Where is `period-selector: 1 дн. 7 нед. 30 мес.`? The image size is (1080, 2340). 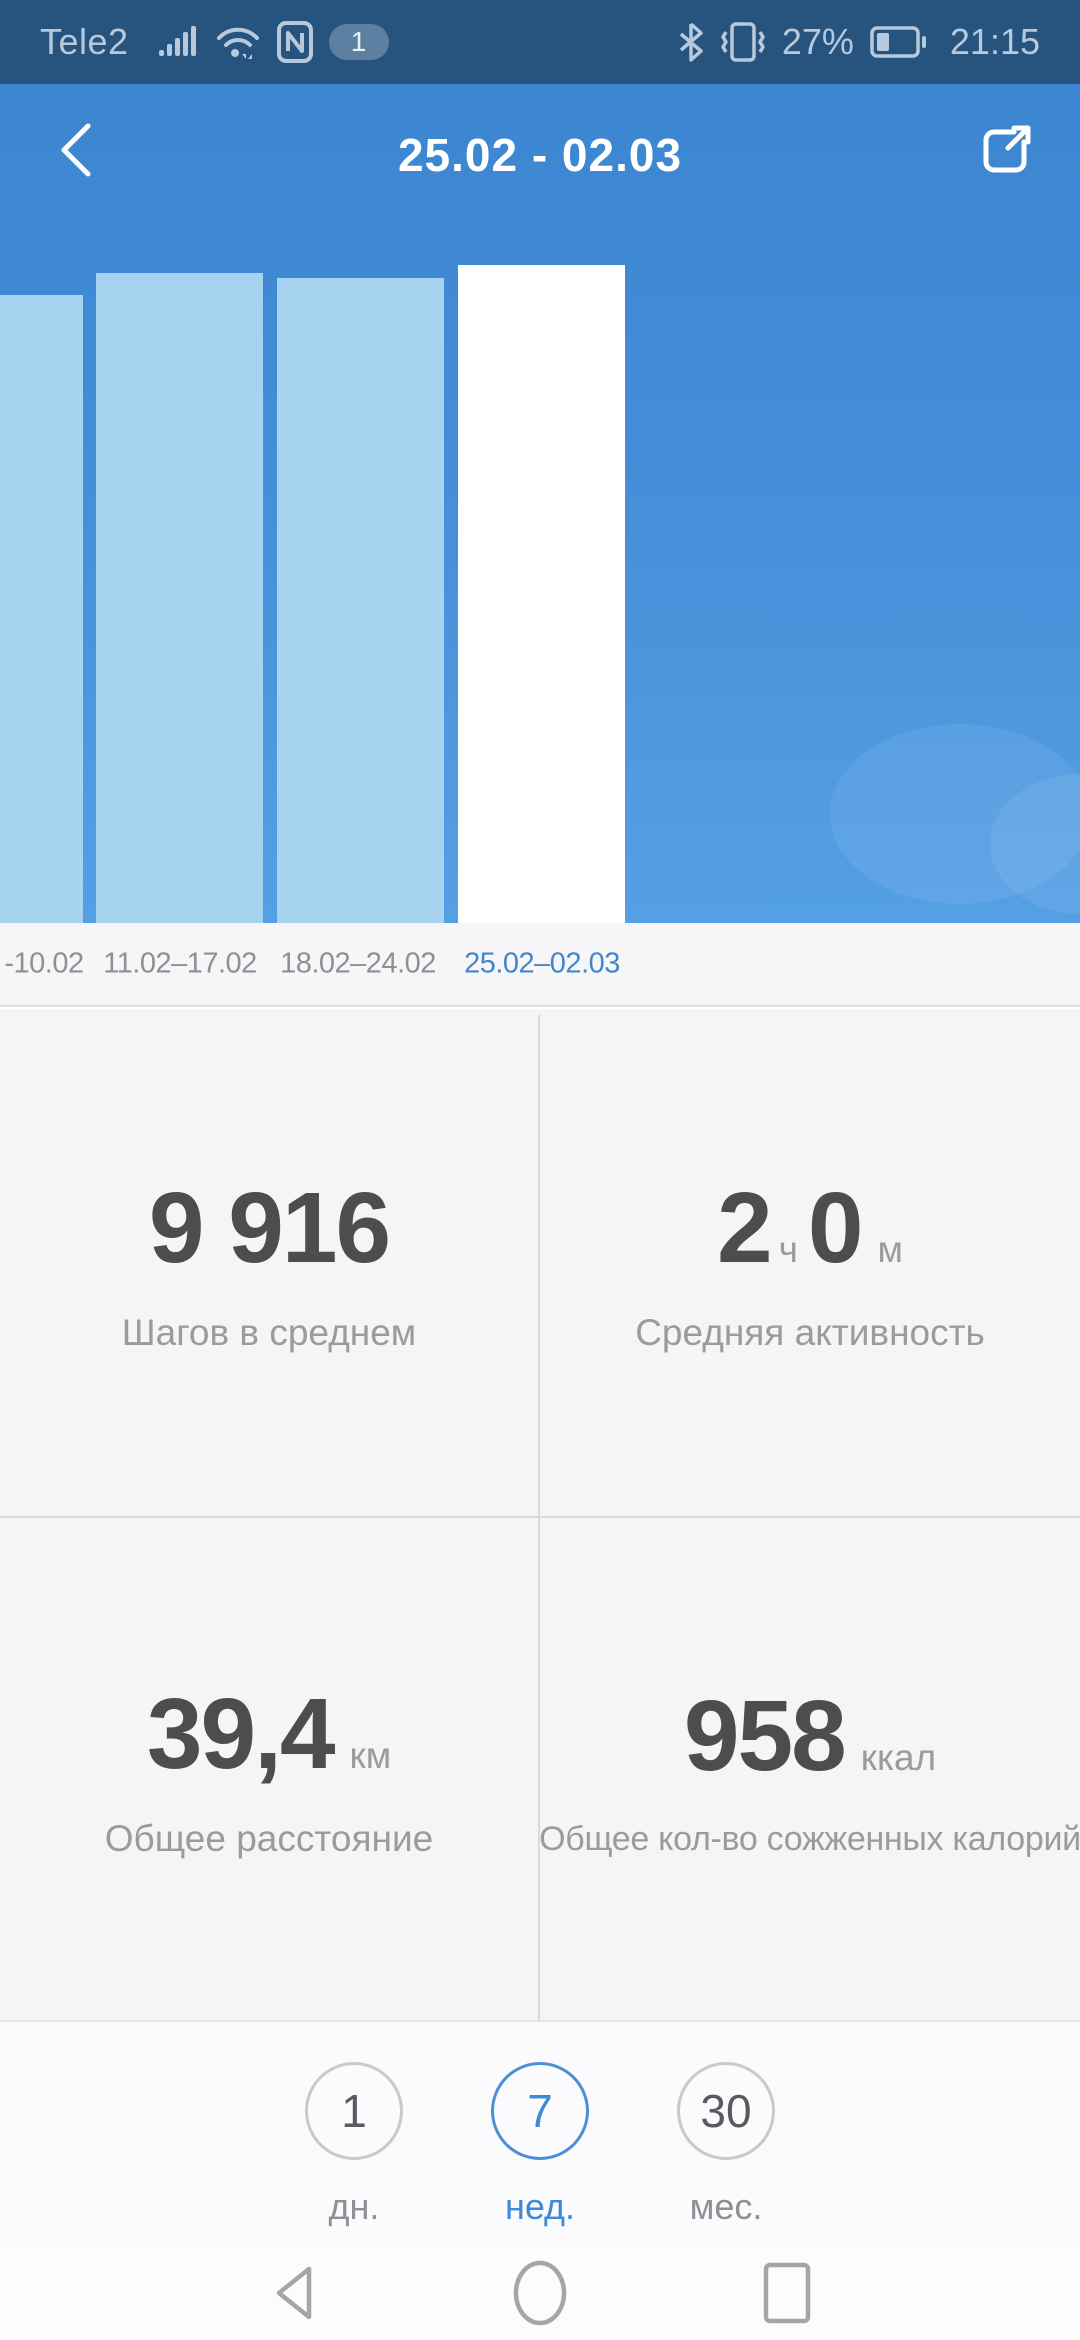 period-selector: 1 дн. 7 нед. 30 мес. is located at coordinates (540, 2133).